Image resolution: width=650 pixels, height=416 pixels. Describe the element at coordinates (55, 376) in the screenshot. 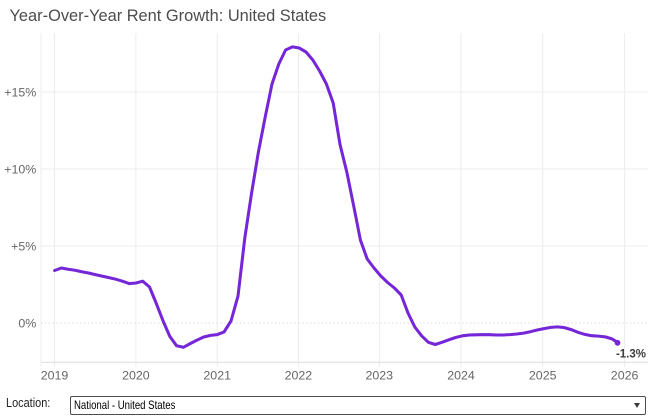

I see `svg-text: 2019` at that location.